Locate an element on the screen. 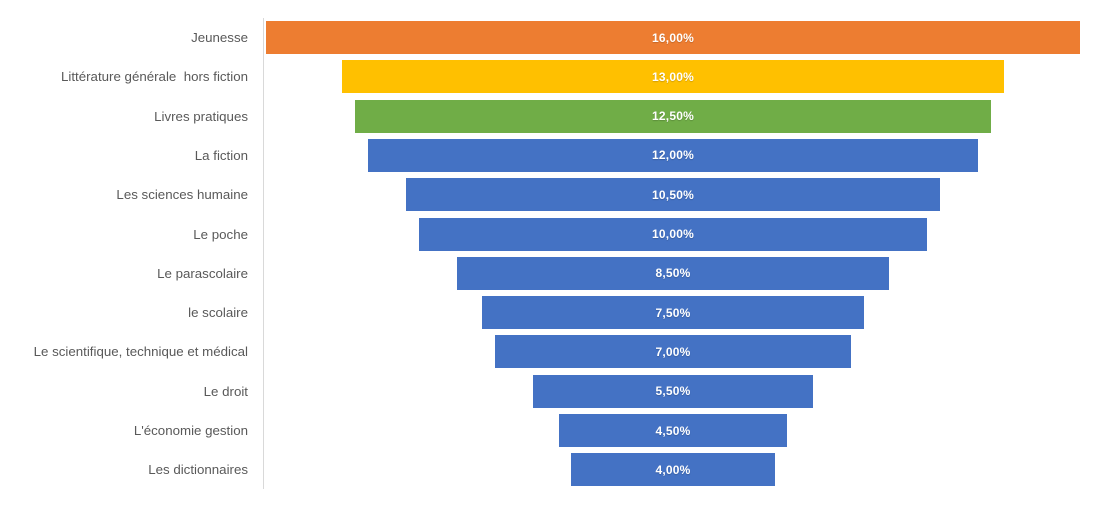 The height and width of the screenshot is (516, 1111). value-label: 13,00% is located at coordinates (673, 76).